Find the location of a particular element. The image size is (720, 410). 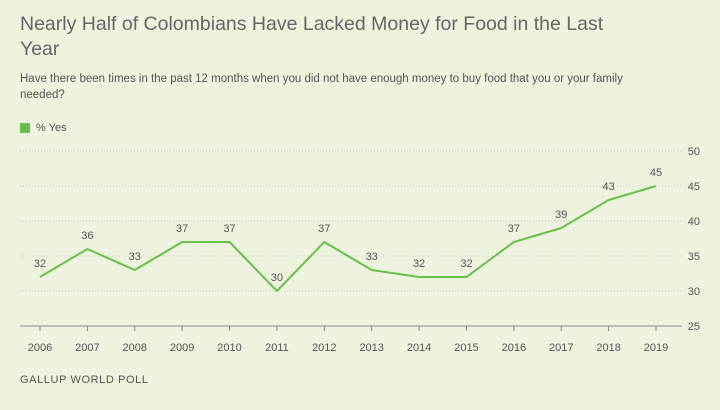

x-tick-label-2011: 2011 is located at coordinates (277, 348).